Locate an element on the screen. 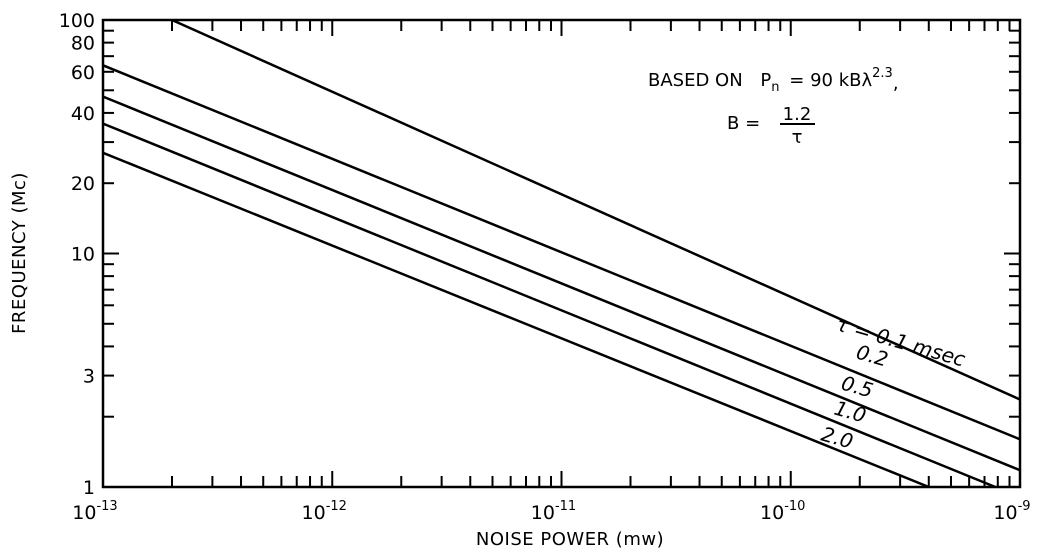 The height and width of the screenshot is (550, 1043). y-tick-label: 100 is located at coordinates (77, 21).